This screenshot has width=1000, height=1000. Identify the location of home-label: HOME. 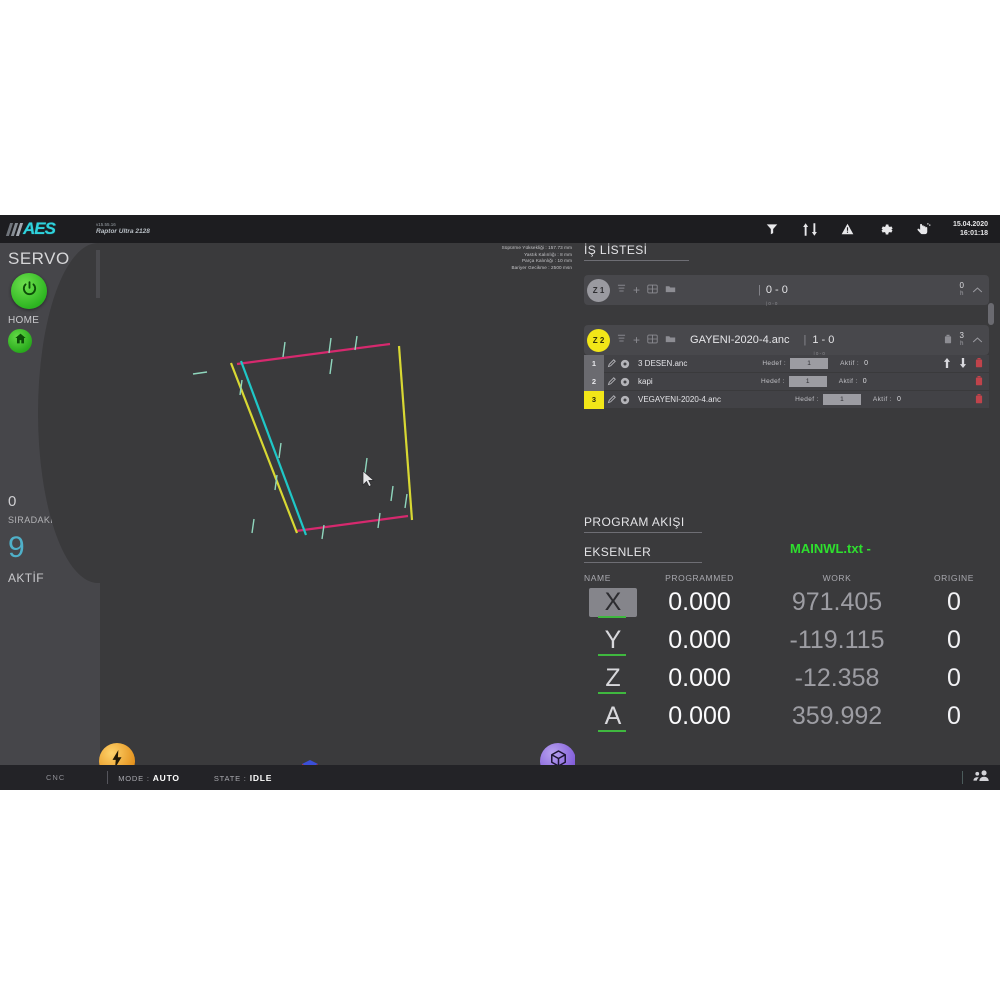
(24, 320).